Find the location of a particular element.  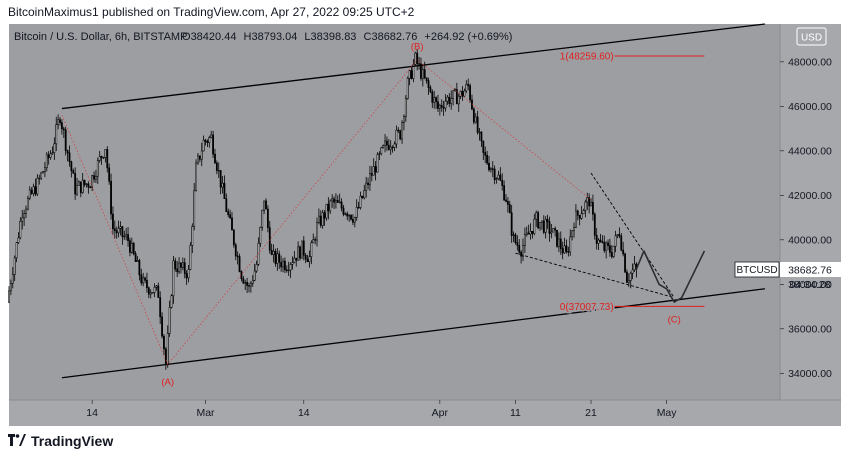

time-axis-labels: 14 Mar 14 Apr 11 21 May is located at coordinates (381, 409).